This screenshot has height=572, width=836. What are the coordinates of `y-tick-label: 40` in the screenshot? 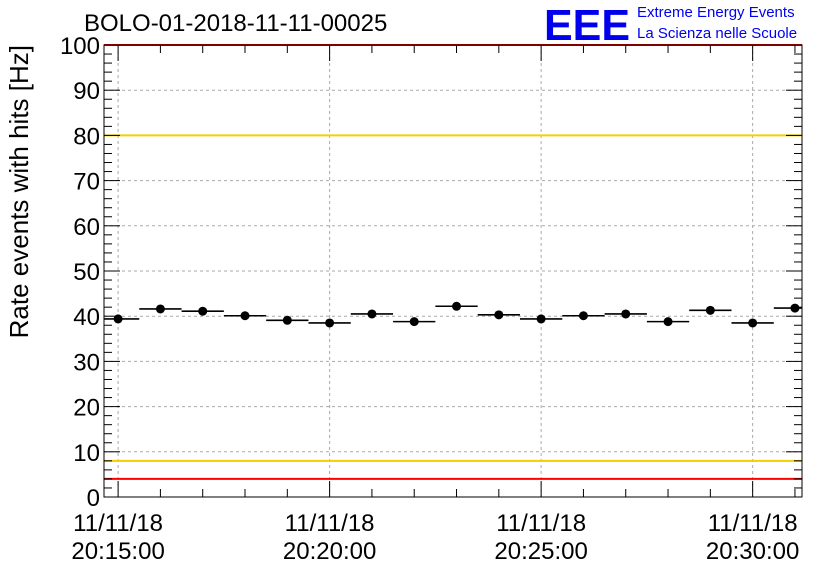 It's located at (86, 317).